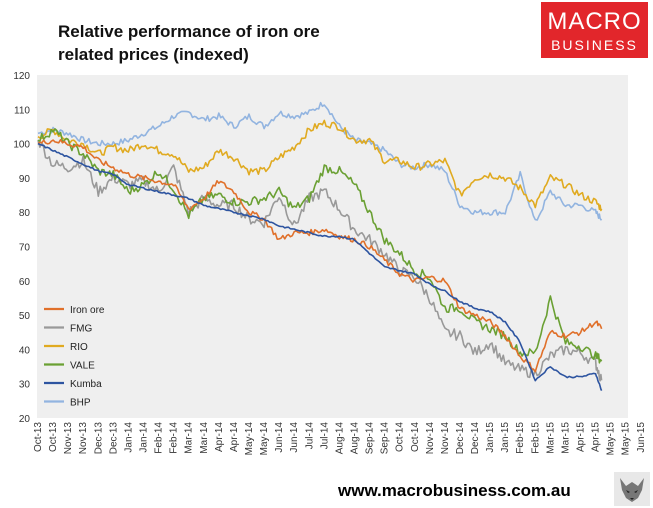 Image resolution: width=653 pixels, height=508 pixels. Describe the element at coordinates (87, 310) in the screenshot. I see `legend-label-iron-ore: Iron ore` at that location.